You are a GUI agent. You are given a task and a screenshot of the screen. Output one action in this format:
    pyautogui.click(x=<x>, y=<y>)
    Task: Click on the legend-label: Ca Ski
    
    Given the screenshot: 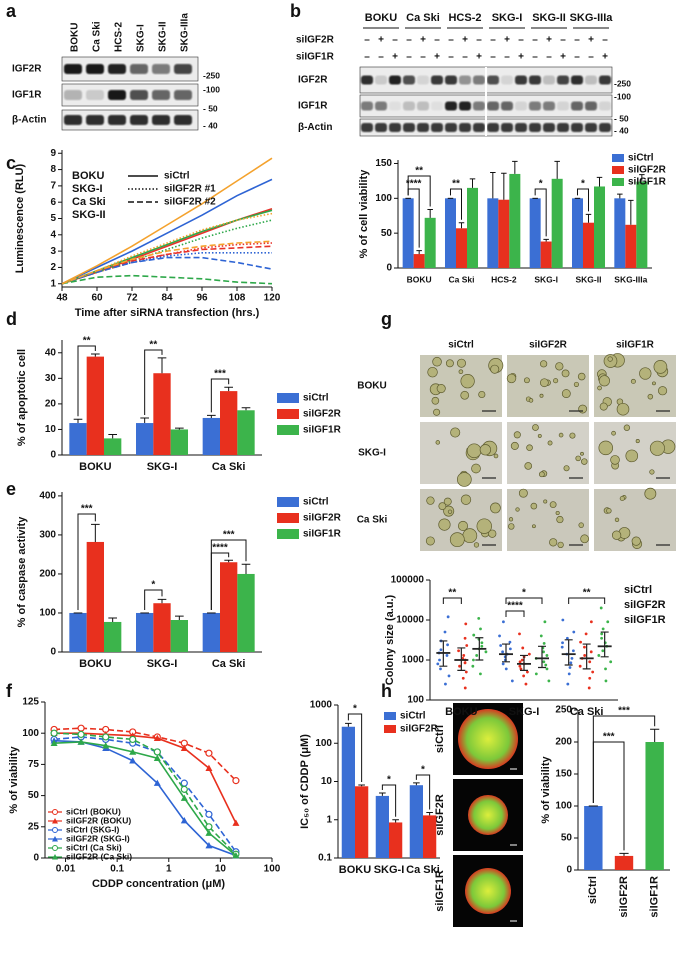 What is the action you would take?
    pyautogui.click(x=89, y=202)
    